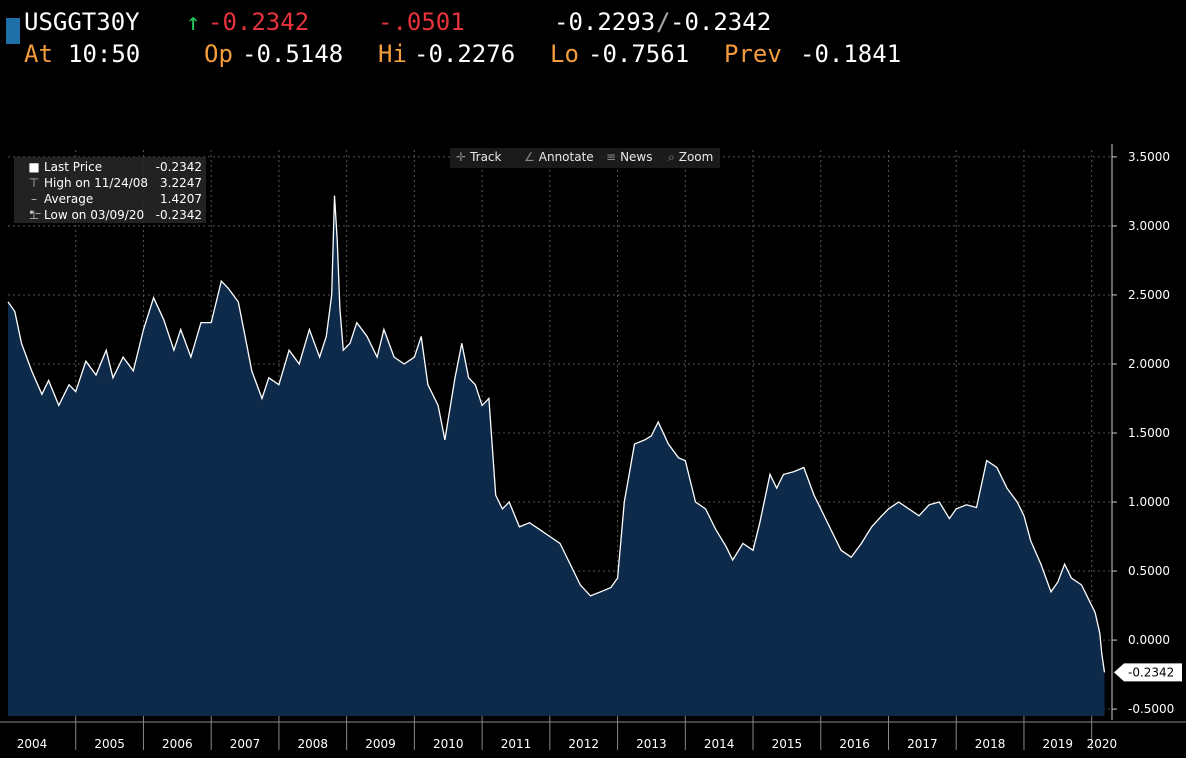 The image size is (1186, 758). Describe the element at coordinates (721, 22) in the screenshot. I see `ask-price: -0.2342` at that location.